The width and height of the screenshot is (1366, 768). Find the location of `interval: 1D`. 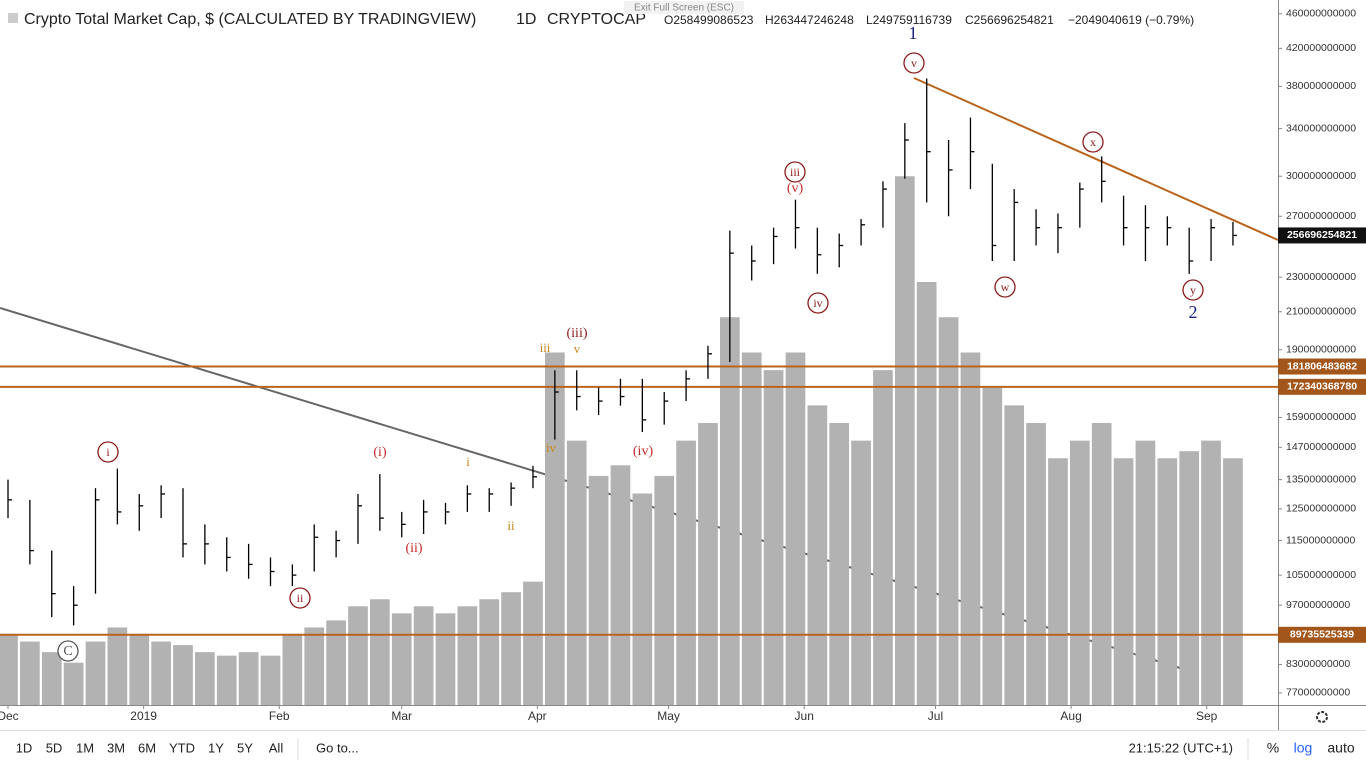

interval: 1D is located at coordinates (526, 19).